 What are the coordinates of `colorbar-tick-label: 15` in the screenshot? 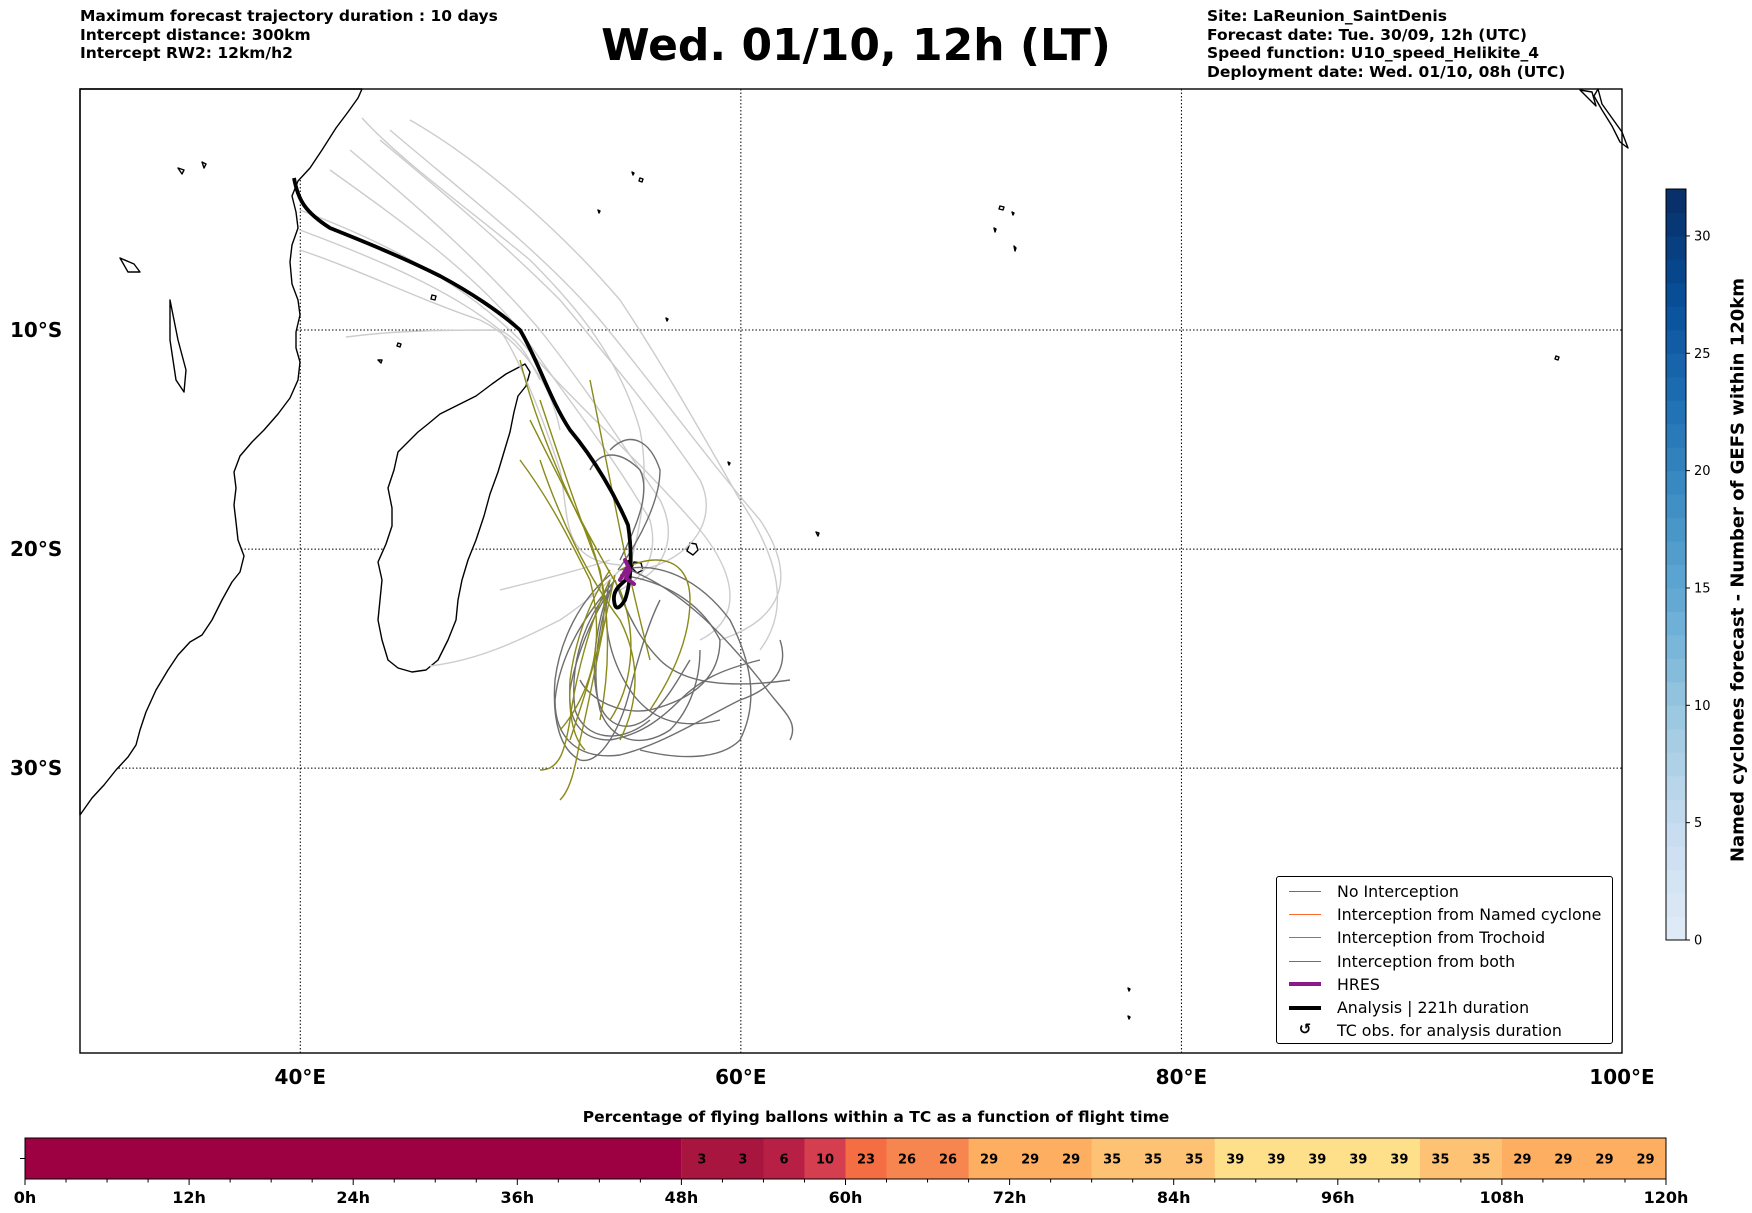 It's located at (1702, 588).